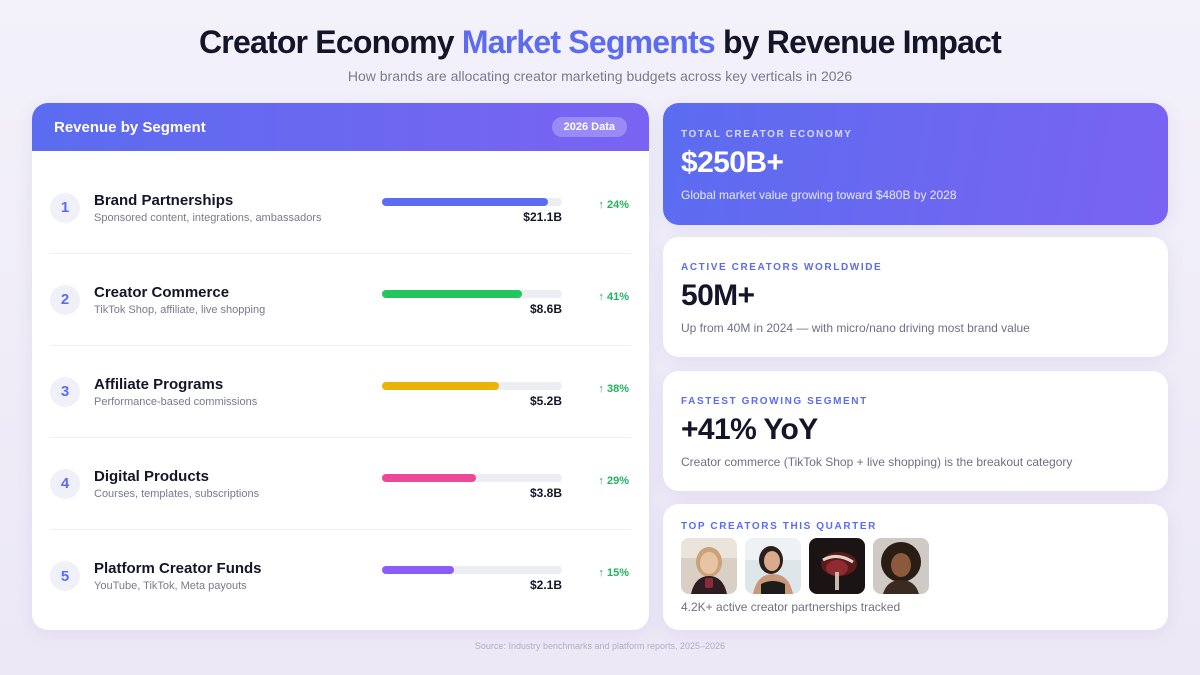 The image size is (1200, 675). I want to click on stat-value: $250B+, so click(732, 162).